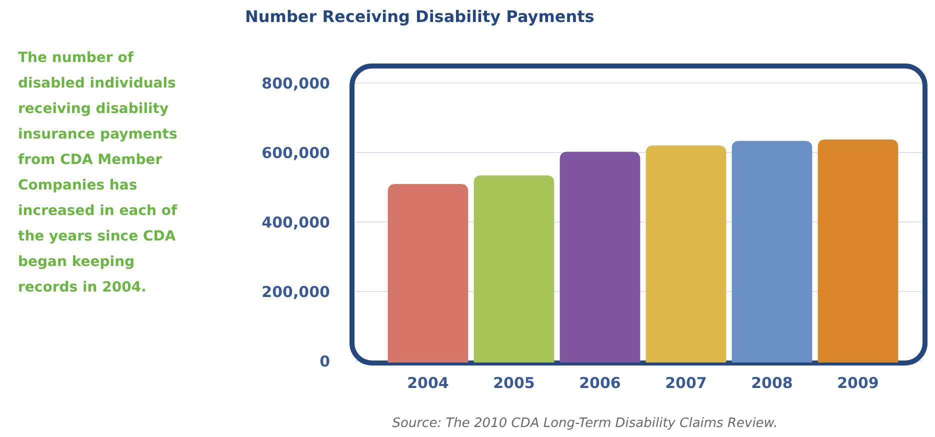  I want to click on x-tick-label: 2006, so click(600, 383).